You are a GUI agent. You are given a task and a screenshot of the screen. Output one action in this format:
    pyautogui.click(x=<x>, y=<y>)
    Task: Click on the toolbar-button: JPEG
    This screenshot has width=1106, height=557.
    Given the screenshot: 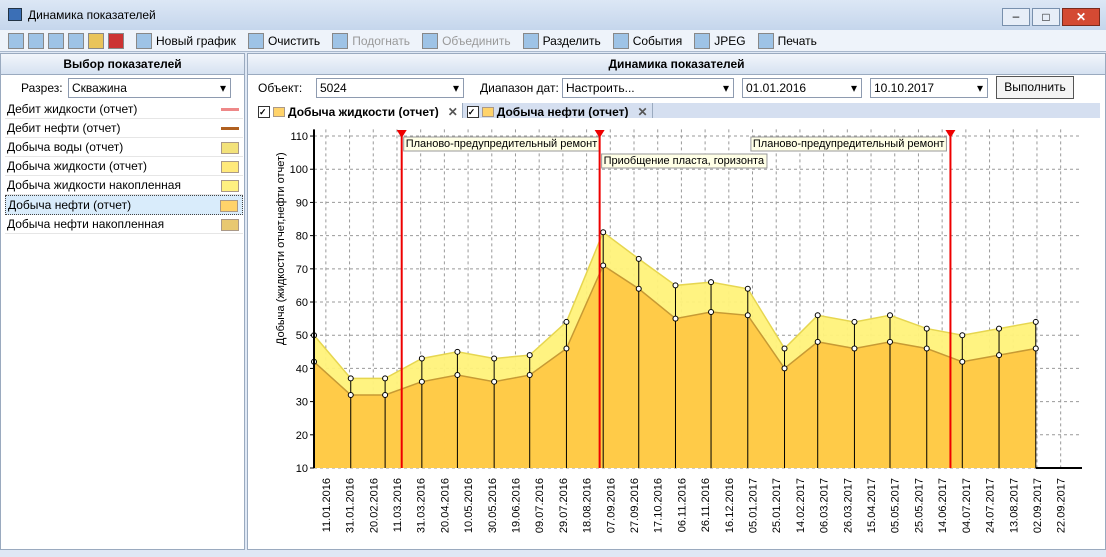 What is the action you would take?
    pyautogui.click(x=720, y=40)
    